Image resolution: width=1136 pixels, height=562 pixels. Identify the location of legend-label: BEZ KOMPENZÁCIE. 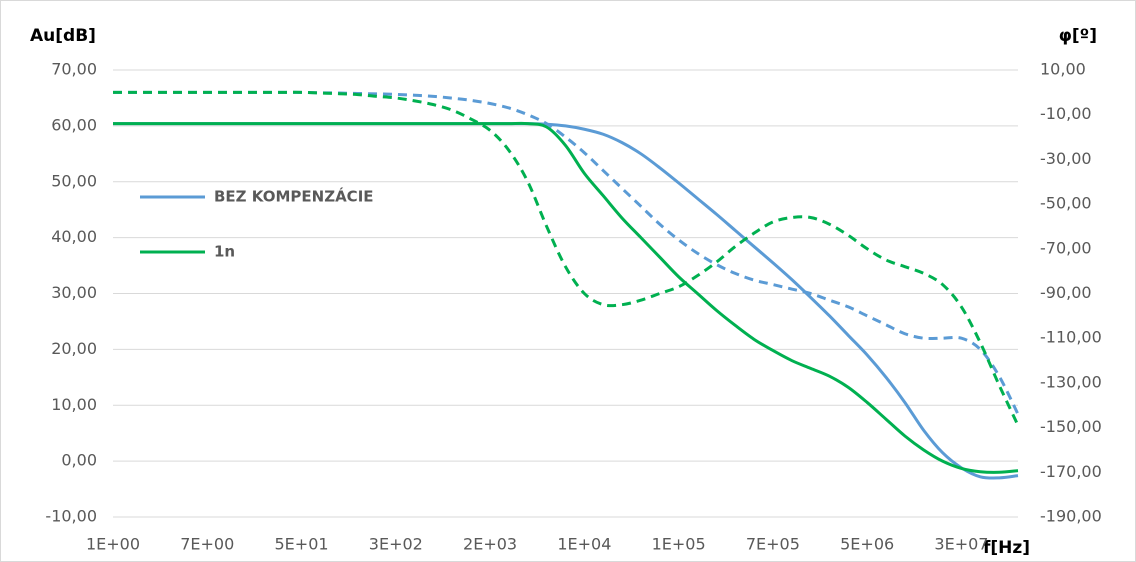
(294, 196).